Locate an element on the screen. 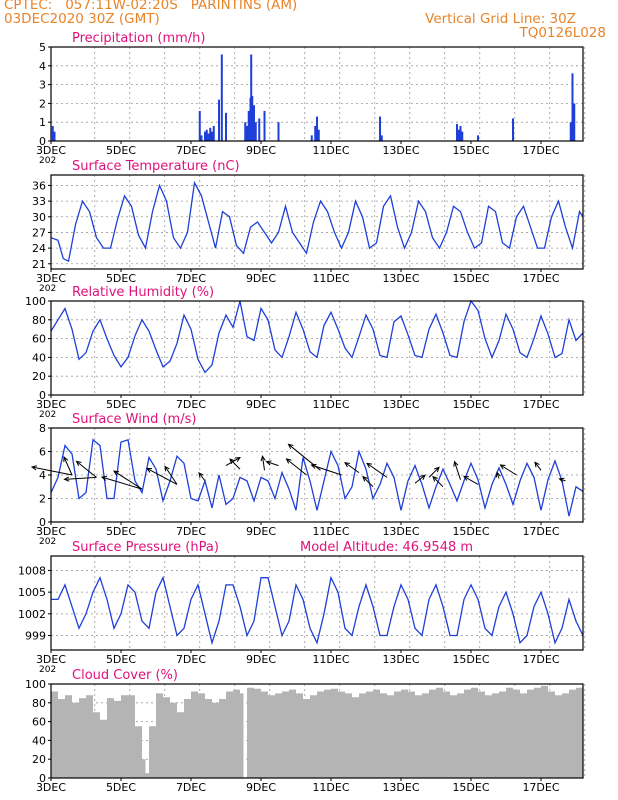  panel-title: Surface Wind (m/s) is located at coordinates (134, 419).